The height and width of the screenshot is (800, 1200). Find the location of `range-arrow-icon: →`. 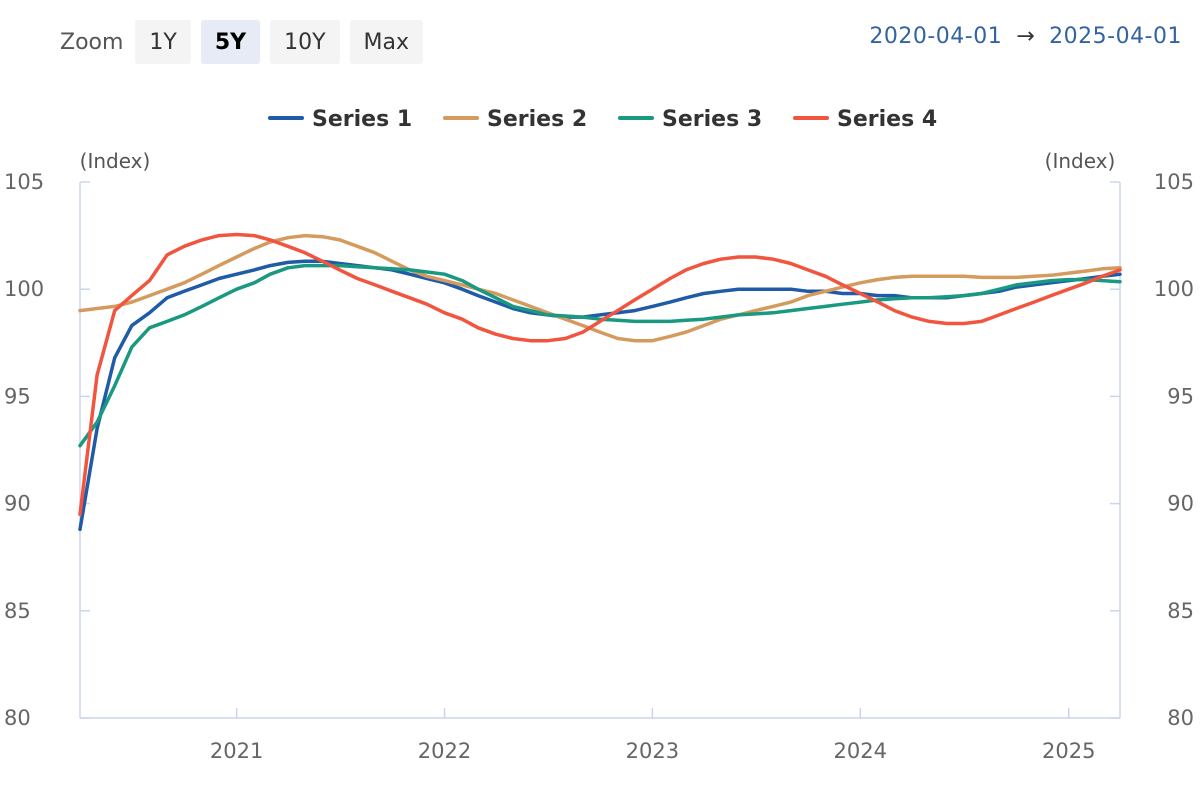

range-arrow-icon: → is located at coordinates (1026, 36).